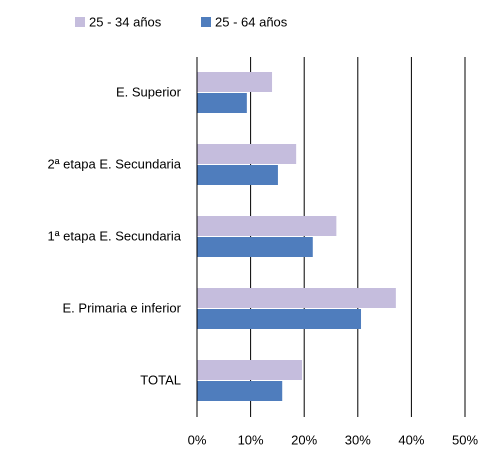 Image resolution: width=482 pixels, height=450 pixels. I want to click on y-tick-label: TOTAL, so click(160, 379).